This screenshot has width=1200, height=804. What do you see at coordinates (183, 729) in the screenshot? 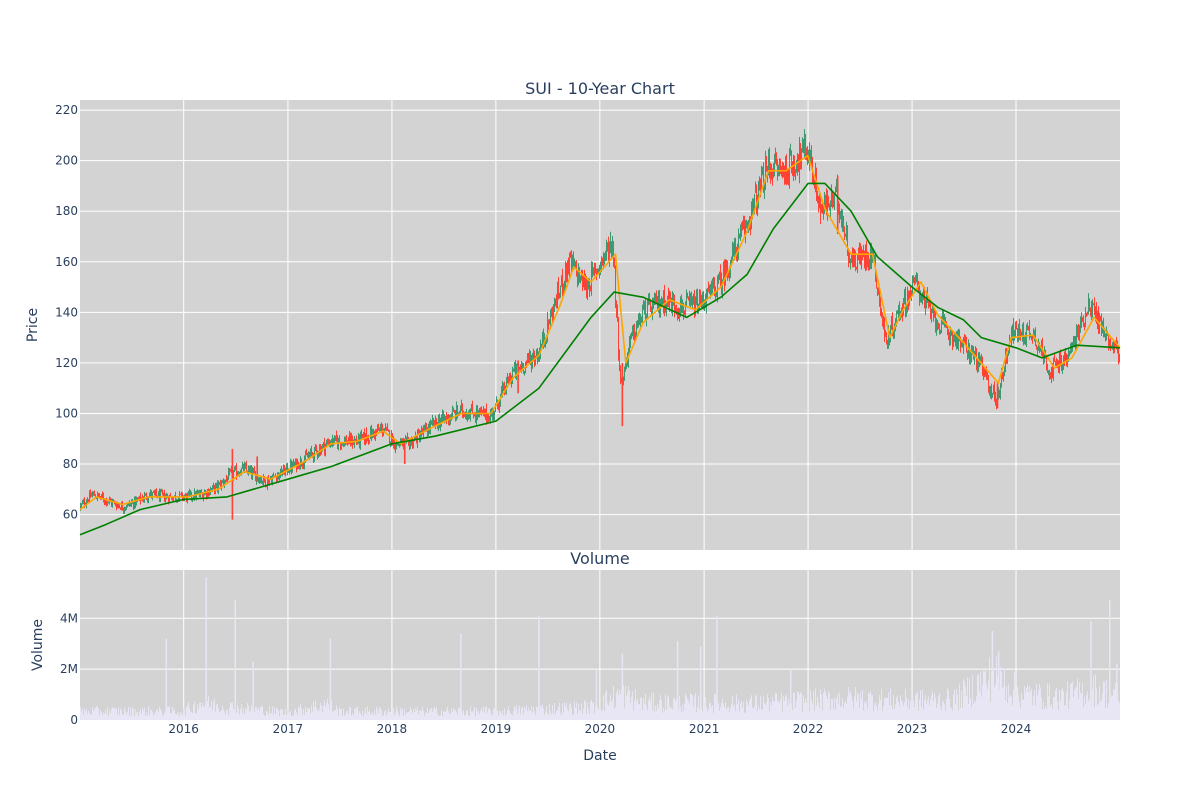
I see `date-x-tick-label: 2016` at bounding box center [183, 729].